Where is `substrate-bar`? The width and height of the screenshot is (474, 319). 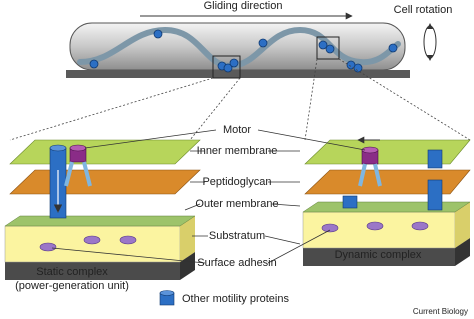
substrate-bar is located at coordinates (238, 74).